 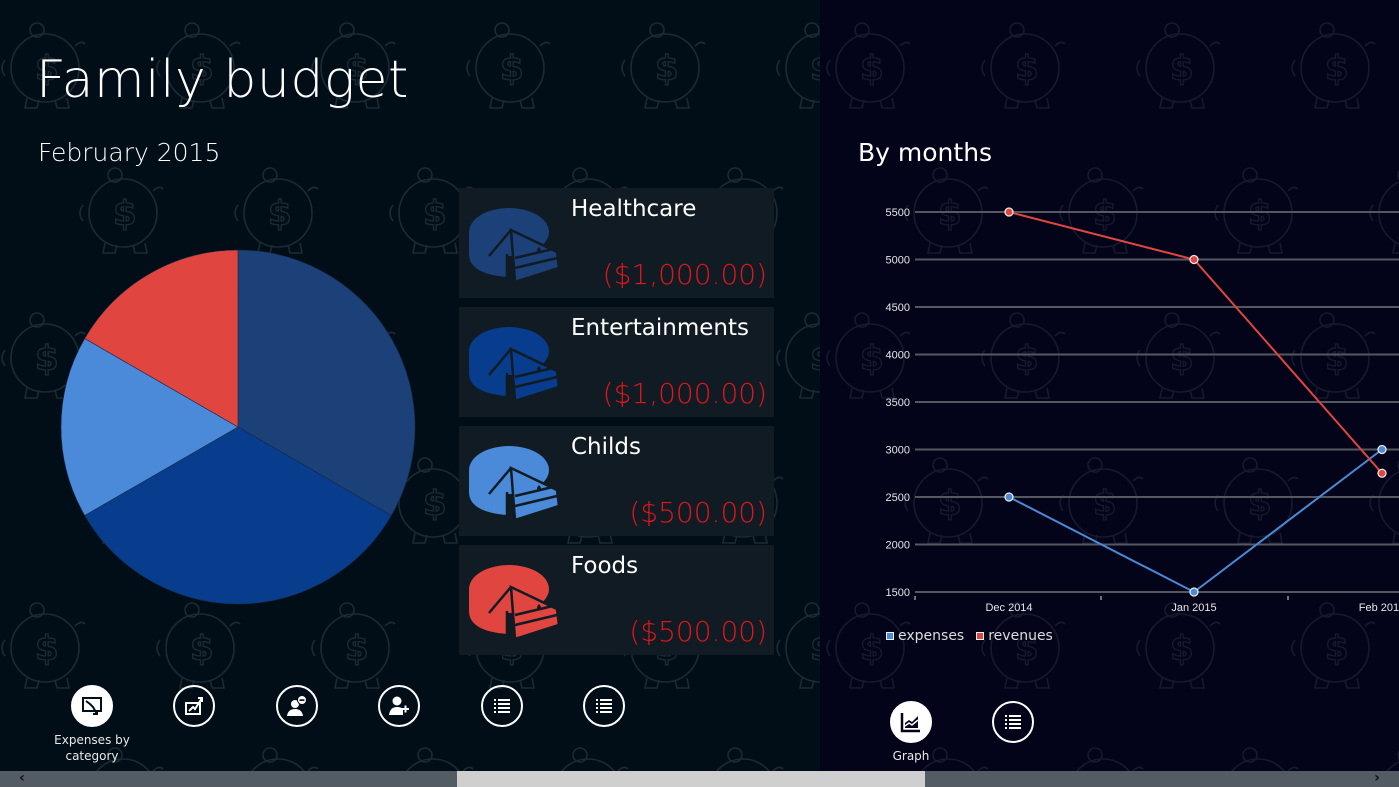 I want to click on pie-slice-foods, so click(x=161, y=338).